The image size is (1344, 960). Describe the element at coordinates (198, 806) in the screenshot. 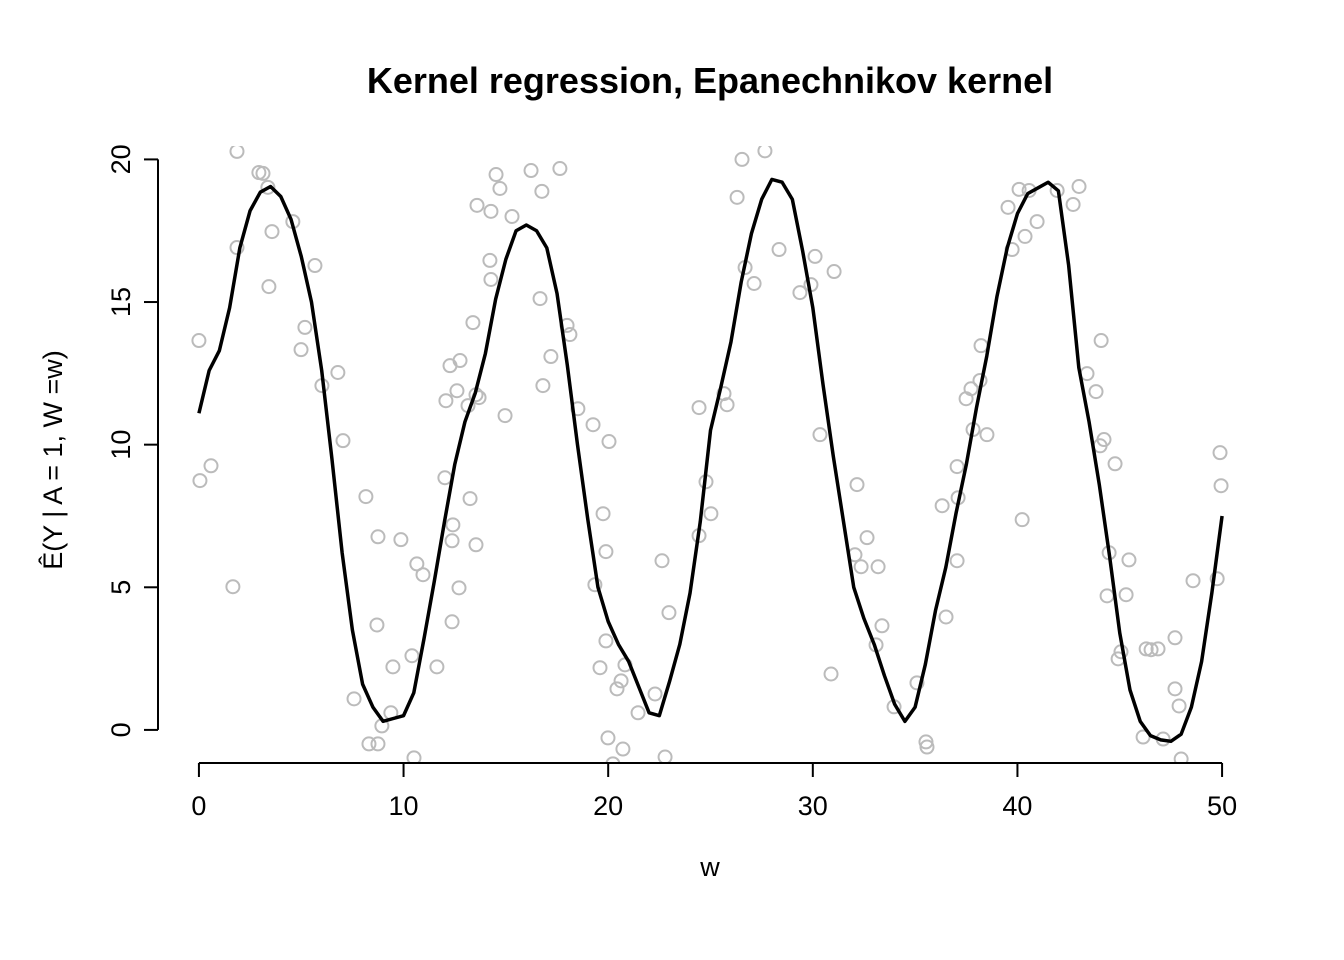

I see `x-tick-label: 0` at that location.